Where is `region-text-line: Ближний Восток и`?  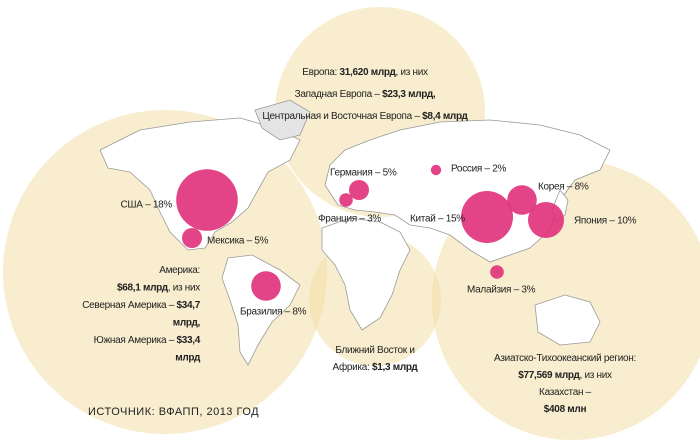 region-text-line: Ближний Восток и is located at coordinates (374, 350).